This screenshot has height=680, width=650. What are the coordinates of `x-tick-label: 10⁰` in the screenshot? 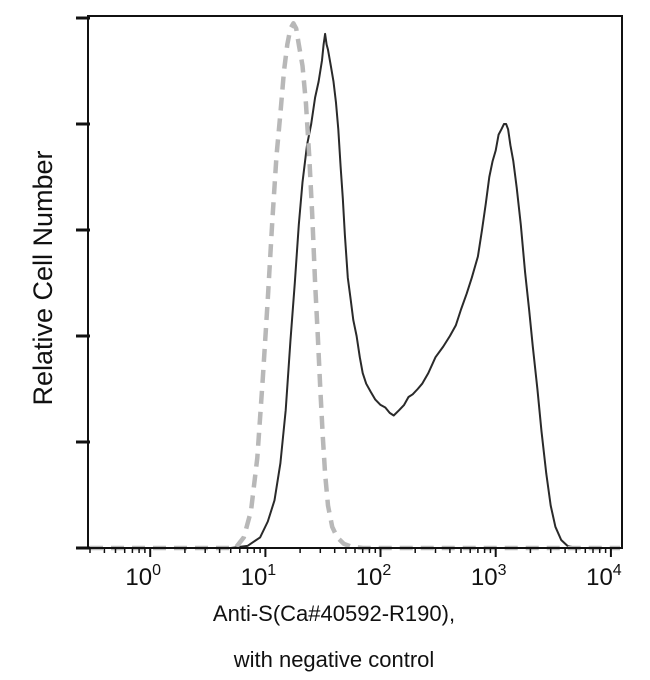 It's located at (143, 576).